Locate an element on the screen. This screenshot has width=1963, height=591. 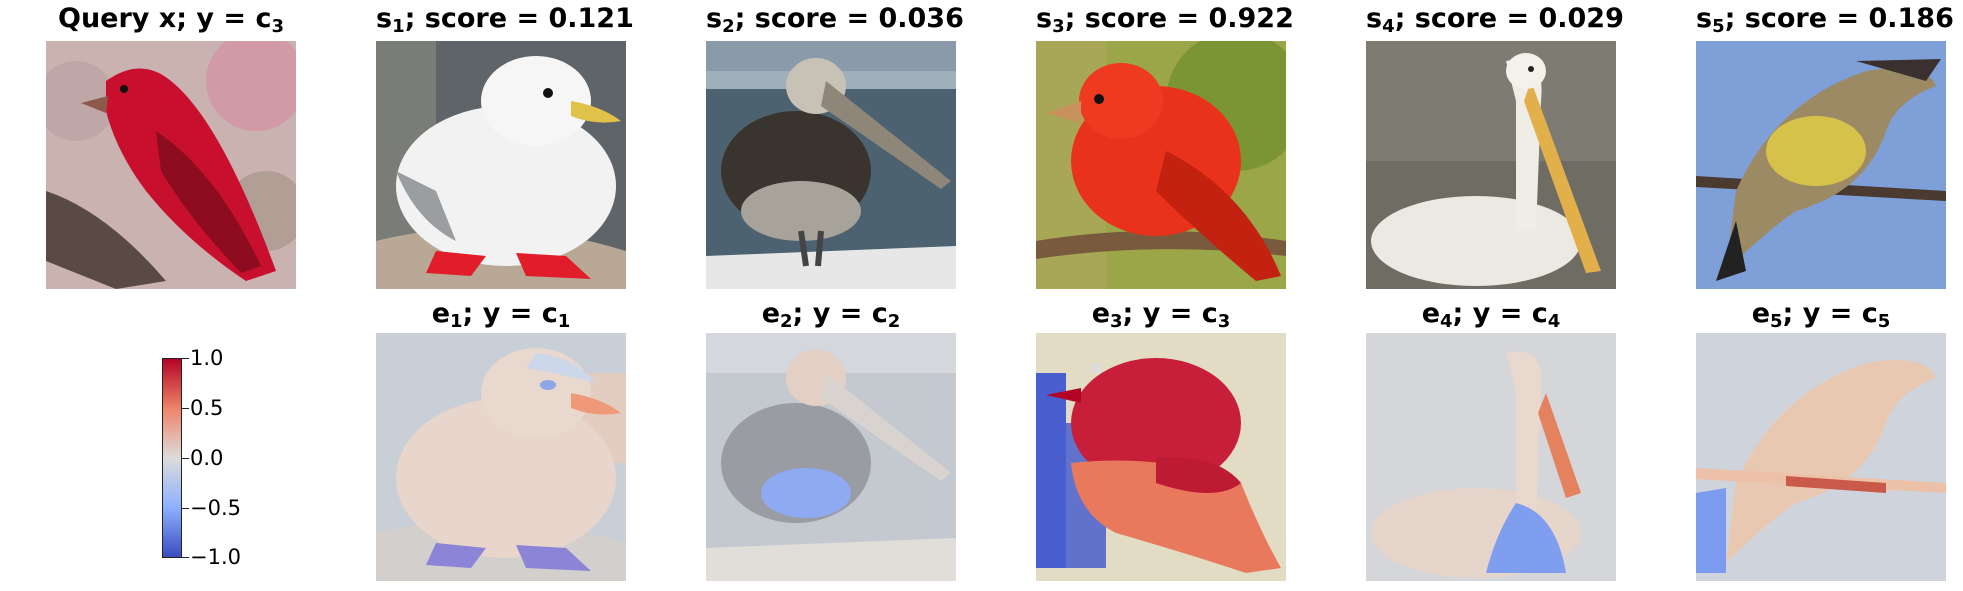
explanation-5-heatmap is located at coordinates (1821, 457).